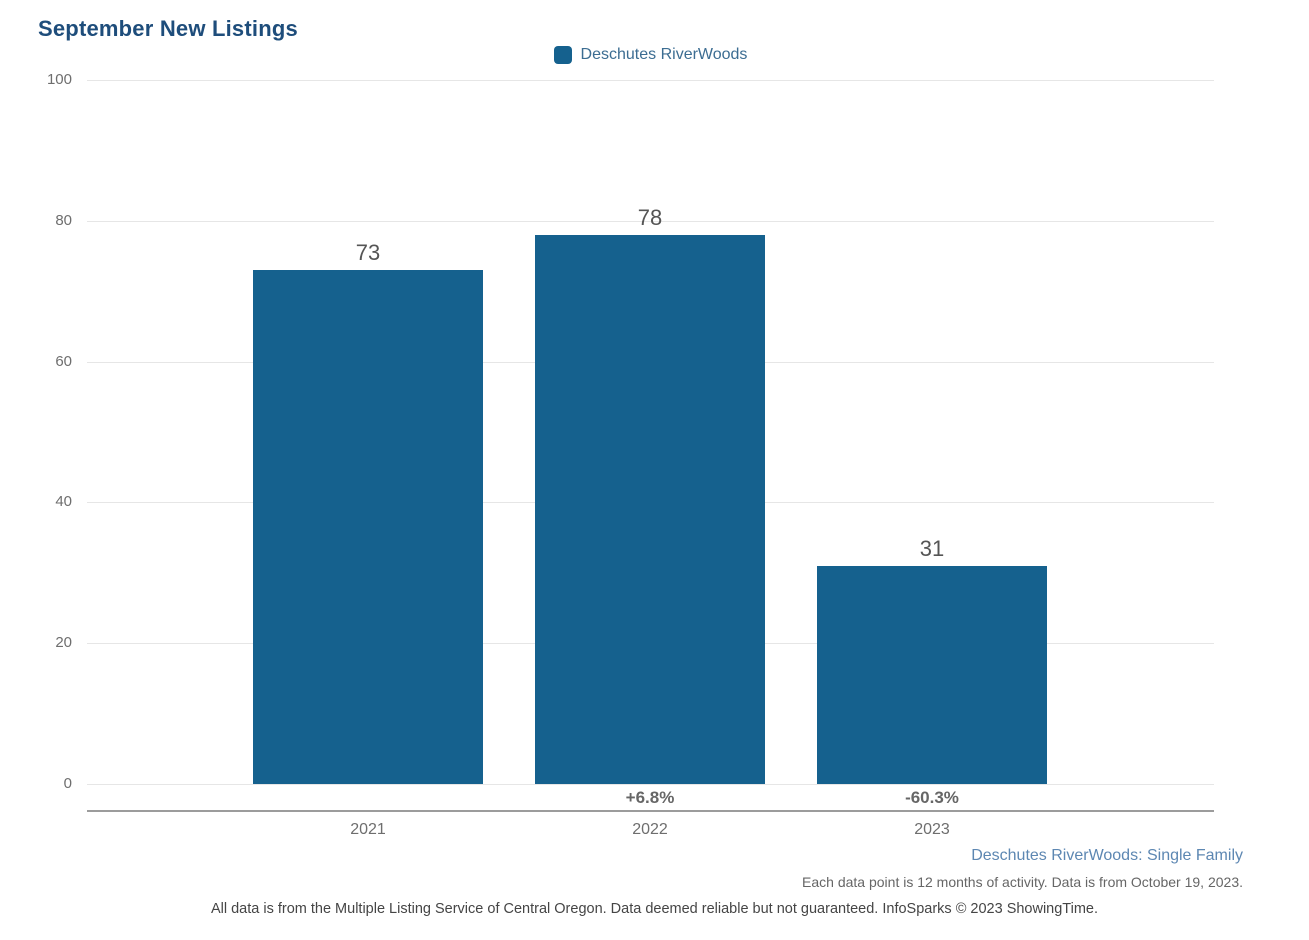  What do you see at coordinates (650, 811) in the screenshot?
I see `x-axis-line` at bounding box center [650, 811].